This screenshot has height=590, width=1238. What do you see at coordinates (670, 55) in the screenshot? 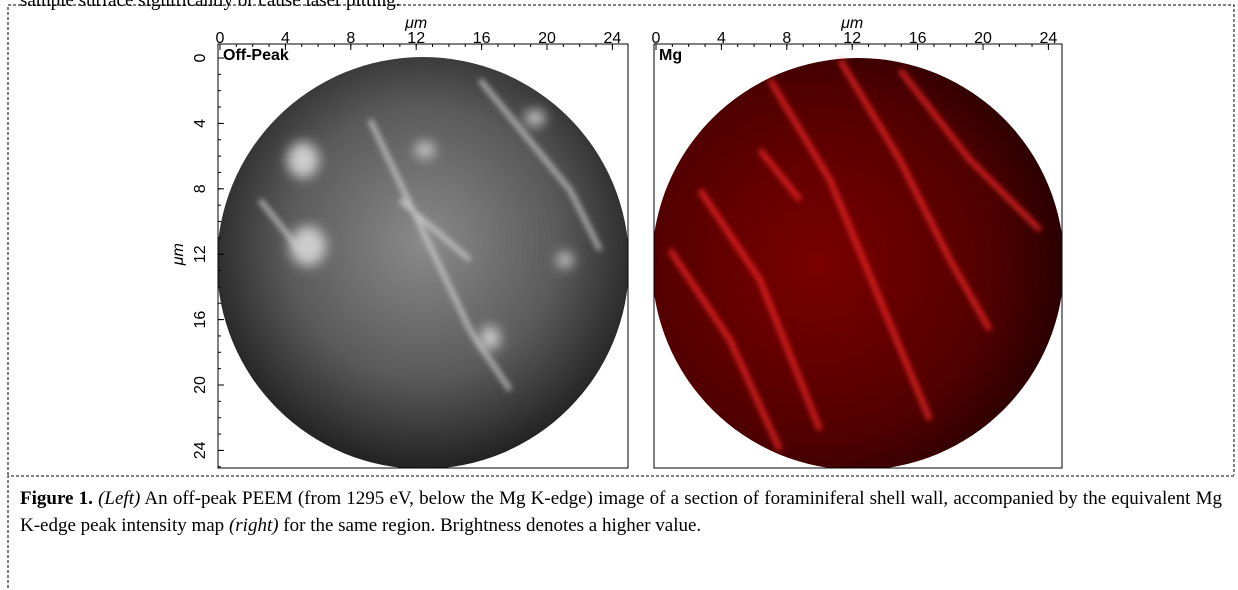
I see `panel-label: Mg` at bounding box center [670, 55].